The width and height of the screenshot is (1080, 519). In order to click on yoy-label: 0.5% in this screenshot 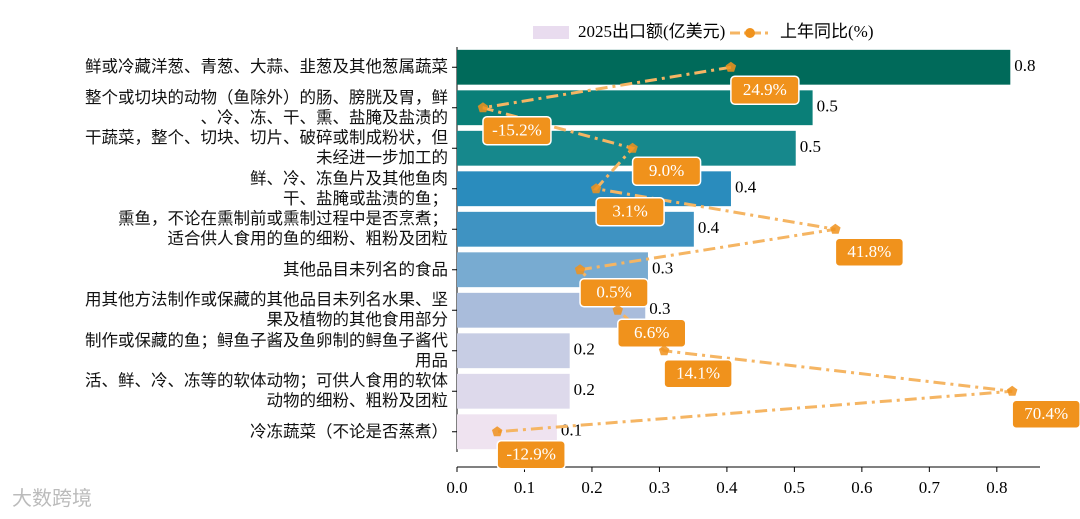, I will do `click(614, 293)`.